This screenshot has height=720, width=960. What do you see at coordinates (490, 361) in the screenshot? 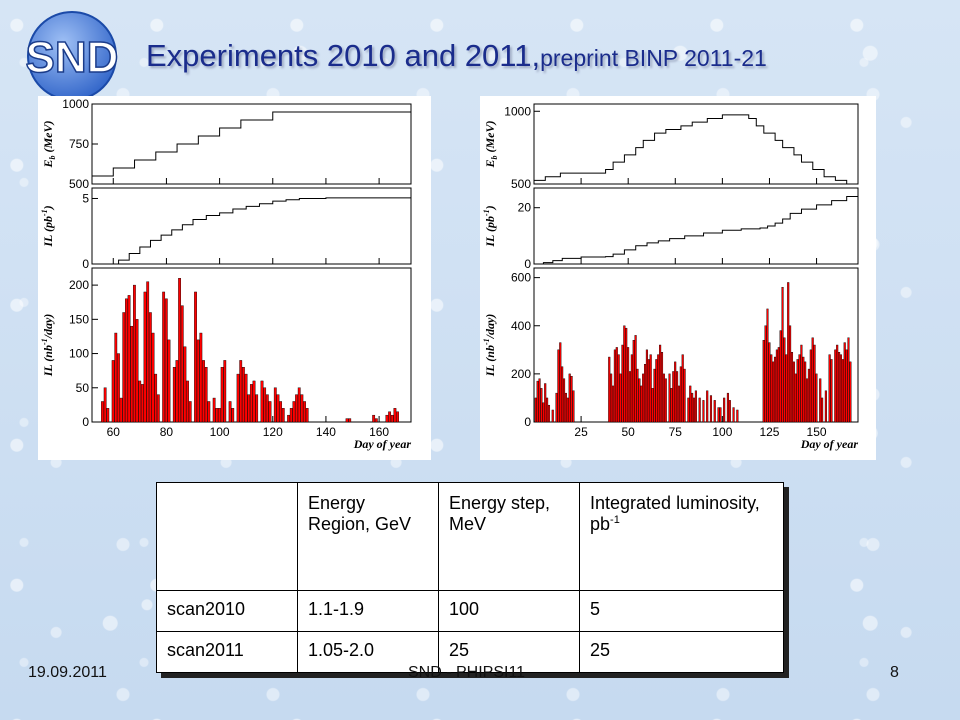
I see `y-axis-label-part: IL (nb` at bounding box center [490, 361].